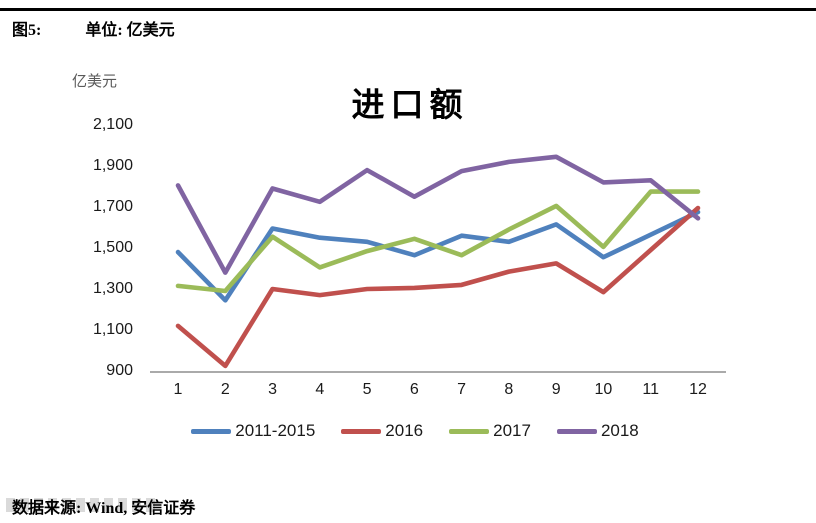 This screenshot has width=816, height=523. Describe the element at coordinates (112, 124) in the screenshot. I see `y-tick-label: 2,100` at that location.